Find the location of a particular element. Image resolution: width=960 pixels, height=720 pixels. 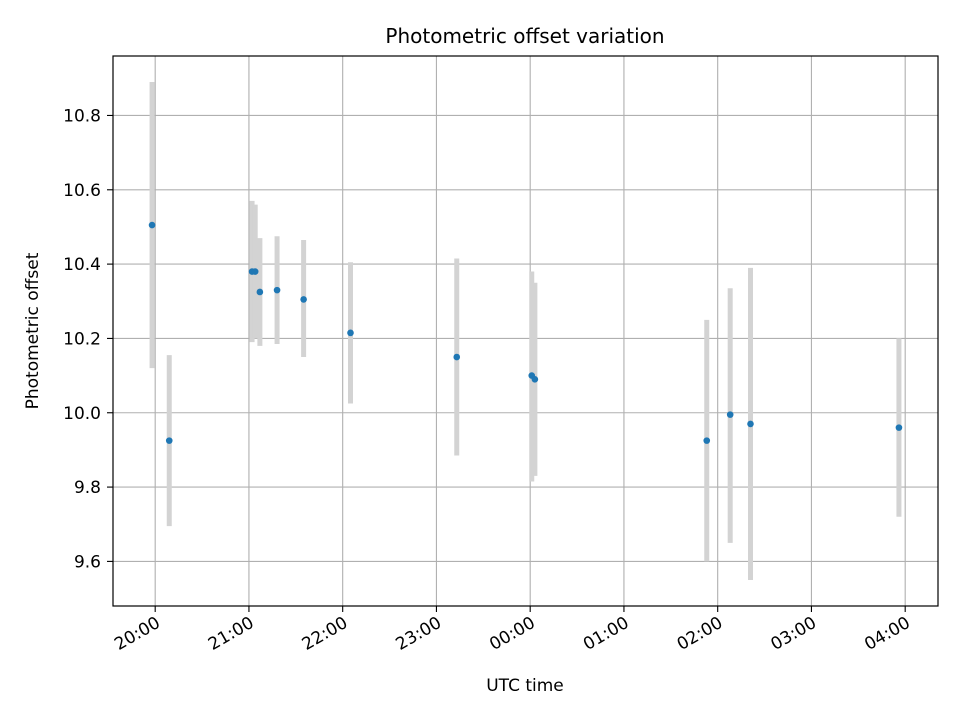

y-axis-label: Photometric offset is located at coordinates (33, 330).